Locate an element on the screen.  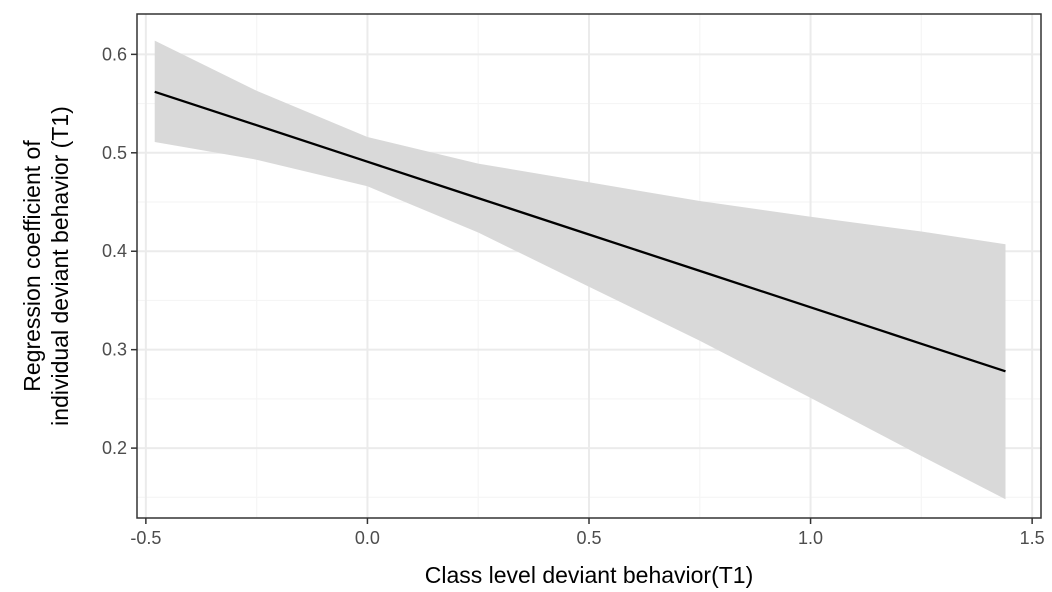
x-tick-label-3: 1.0 is located at coordinates (810, 538).